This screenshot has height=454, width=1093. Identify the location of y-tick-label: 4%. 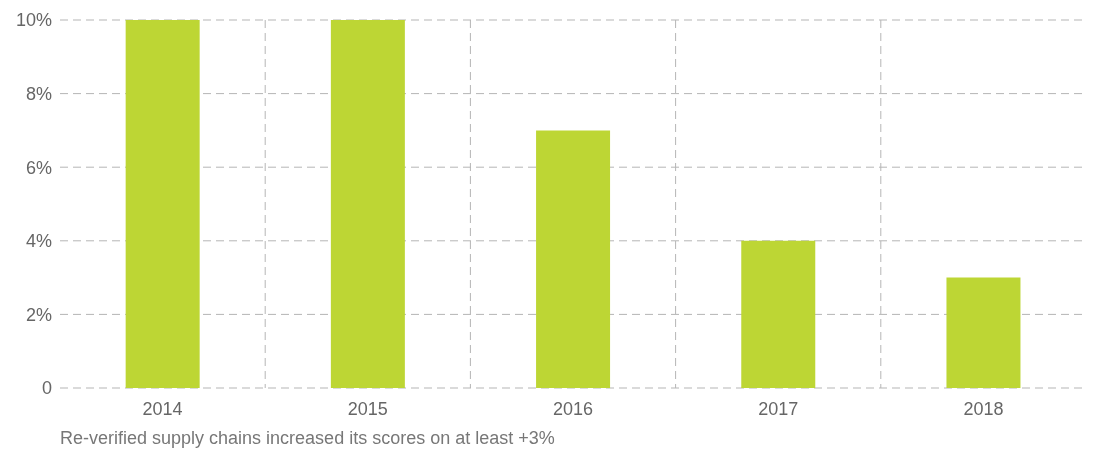
(38, 241).